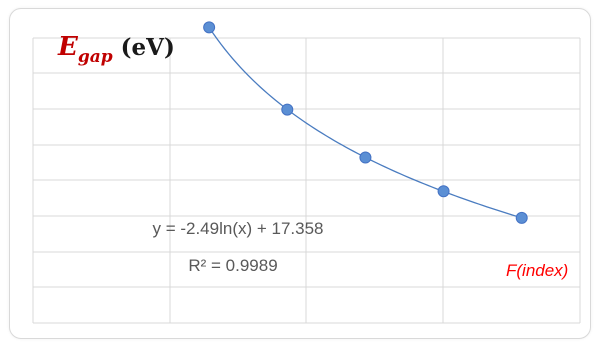 The image size is (601, 346). What do you see at coordinates (68, 47) in the screenshot?
I see `y-axis-label-symbol: E` at bounding box center [68, 47].